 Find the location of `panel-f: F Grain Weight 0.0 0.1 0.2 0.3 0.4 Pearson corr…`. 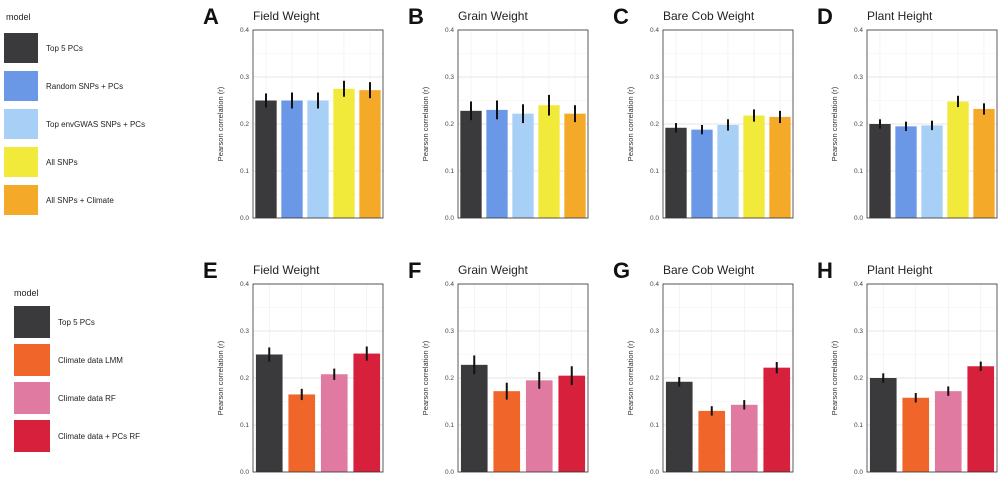

panel-f: F Grain Weight 0.0 0.1 0.2 0.3 0.4 Pearson corr… is located at coordinates (498, 367).